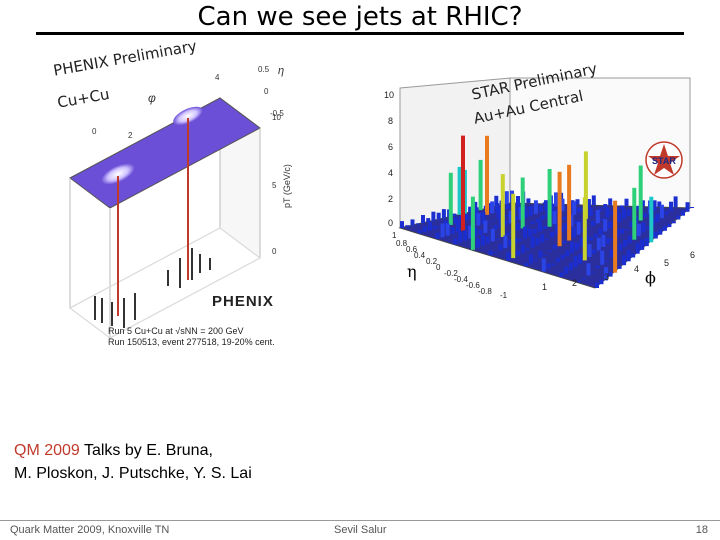 This screenshot has height=540, width=720. I want to click on star-tick-eta-4: 0.4, so click(420, 255).